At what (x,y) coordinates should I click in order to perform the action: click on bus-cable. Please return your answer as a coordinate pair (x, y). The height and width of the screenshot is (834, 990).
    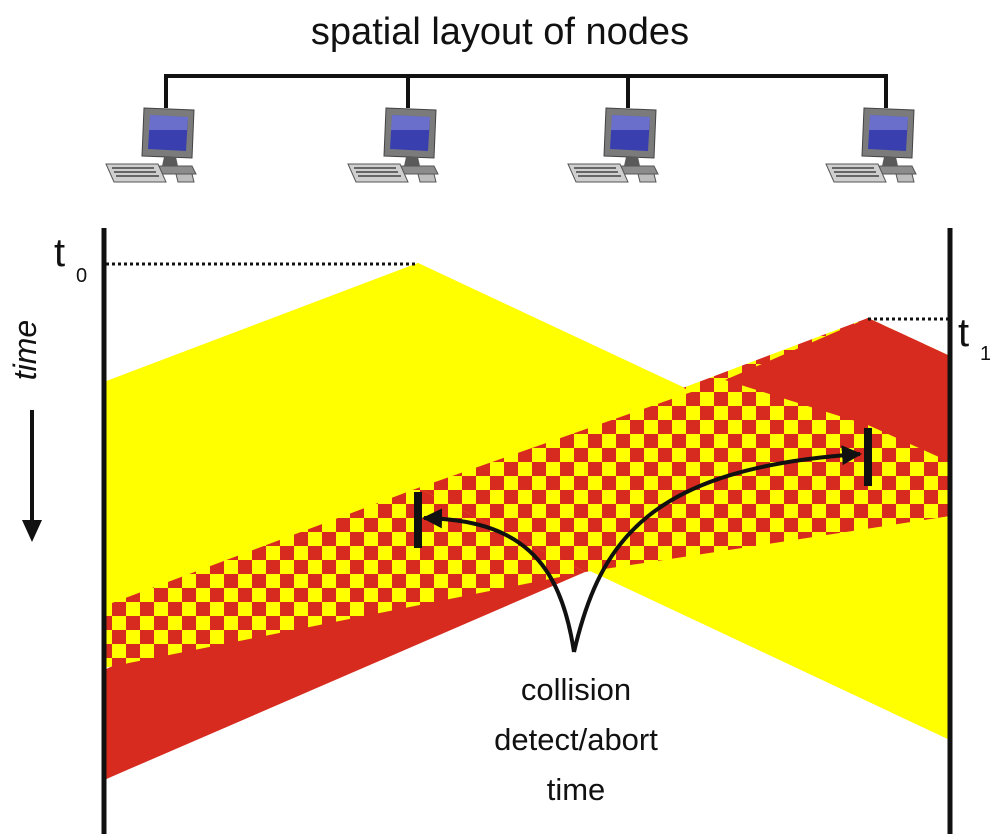
    Looking at the image, I should click on (526, 91).